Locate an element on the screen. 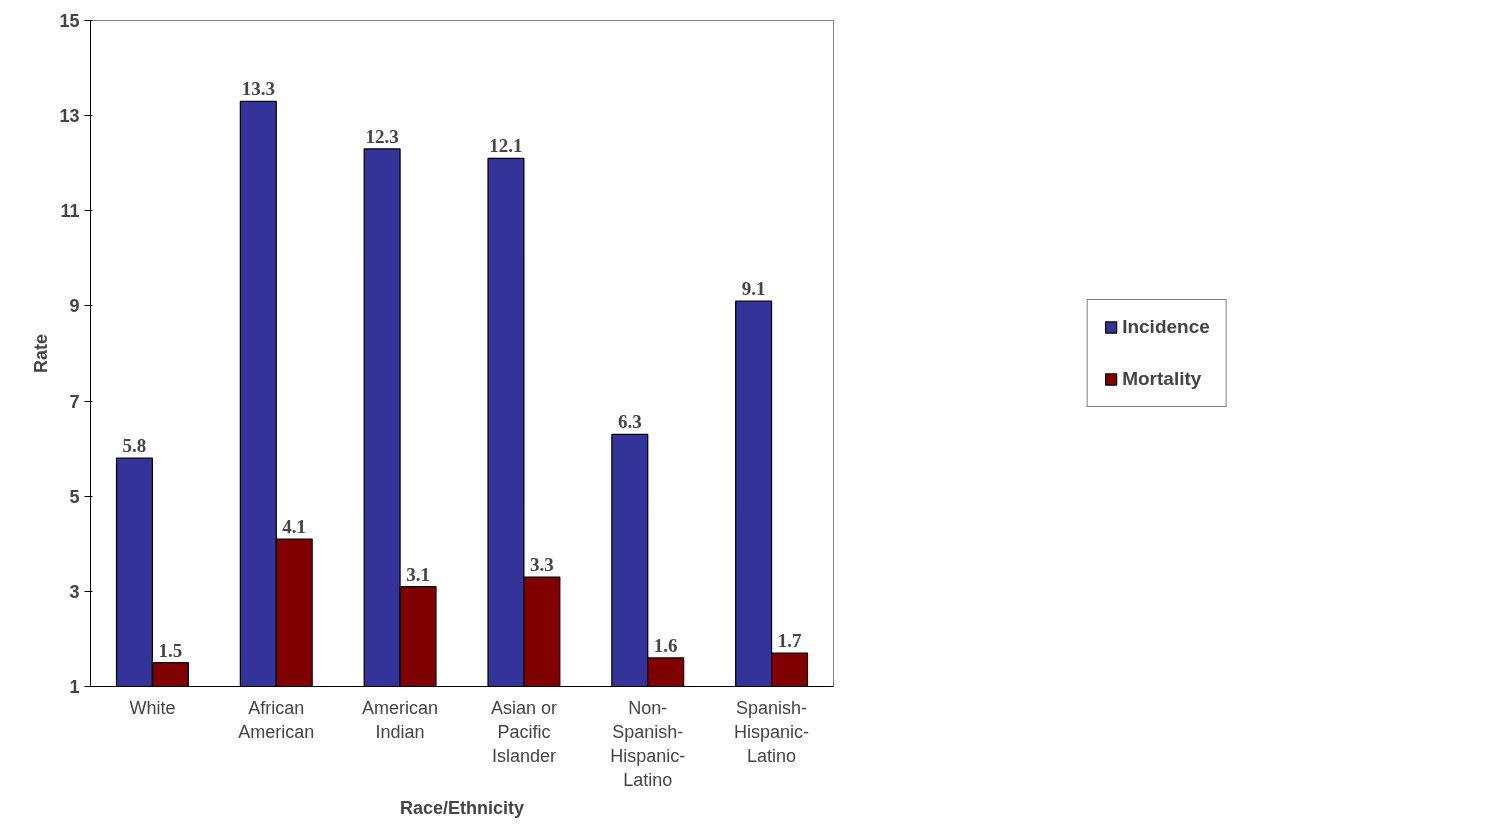  data-label: 4.1 is located at coordinates (294, 527).